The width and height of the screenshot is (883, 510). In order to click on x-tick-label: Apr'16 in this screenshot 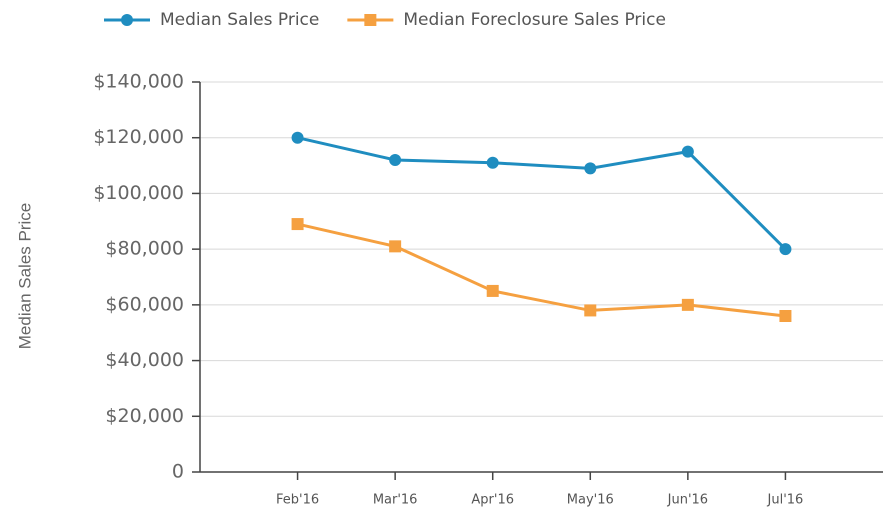, I will do `click(492, 500)`.